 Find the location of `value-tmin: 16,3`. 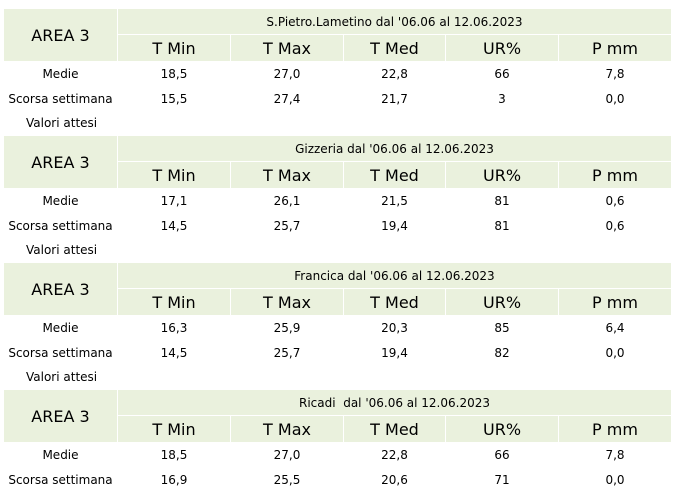

value-tmin: 16,3 is located at coordinates (174, 327).